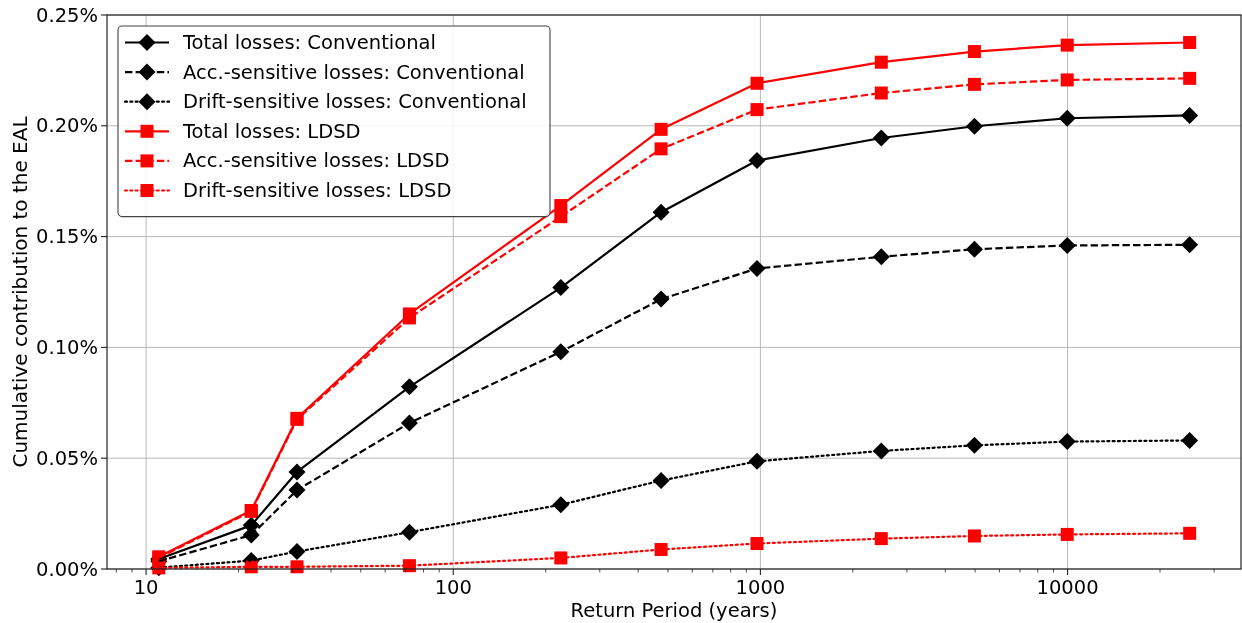 The image size is (1242, 623). What do you see at coordinates (67, 237) in the screenshot?
I see `y-tick-label: 0.15%` at bounding box center [67, 237].